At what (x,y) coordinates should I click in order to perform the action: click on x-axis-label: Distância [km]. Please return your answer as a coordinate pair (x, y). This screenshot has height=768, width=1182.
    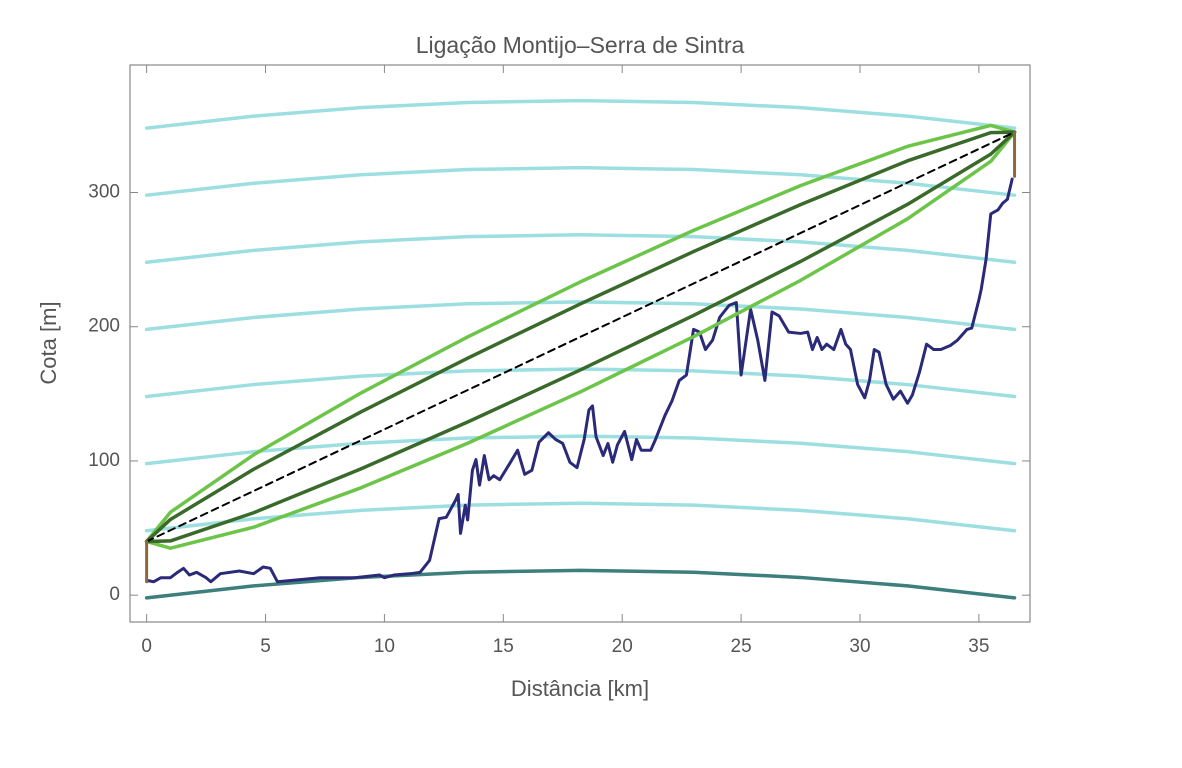
    Looking at the image, I should click on (580, 688).